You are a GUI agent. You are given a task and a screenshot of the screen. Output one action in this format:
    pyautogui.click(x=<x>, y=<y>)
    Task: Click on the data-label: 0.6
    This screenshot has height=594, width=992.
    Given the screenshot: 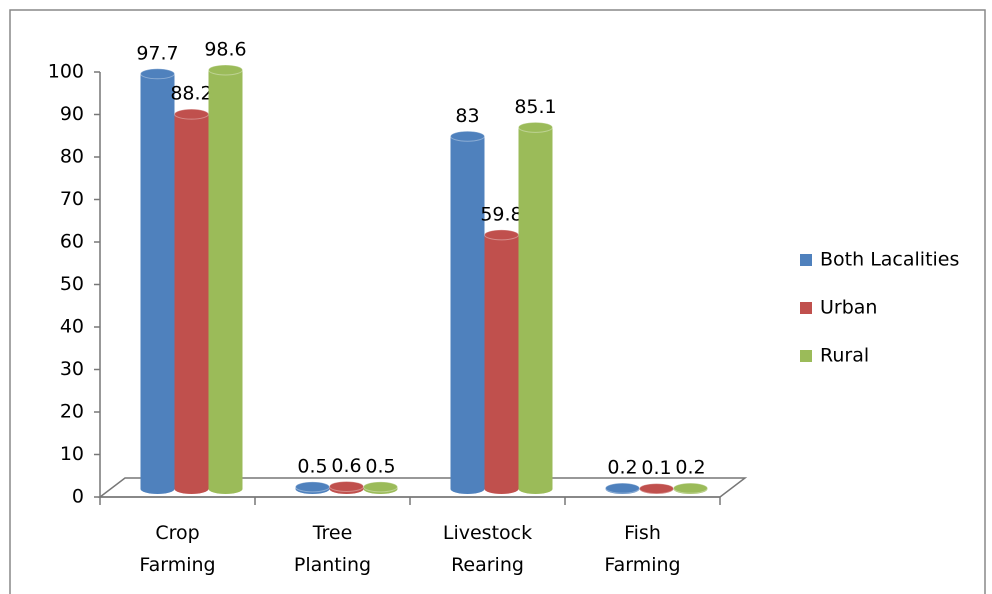 What is the action you would take?
    pyautogui.click(x=346, y=466)
    